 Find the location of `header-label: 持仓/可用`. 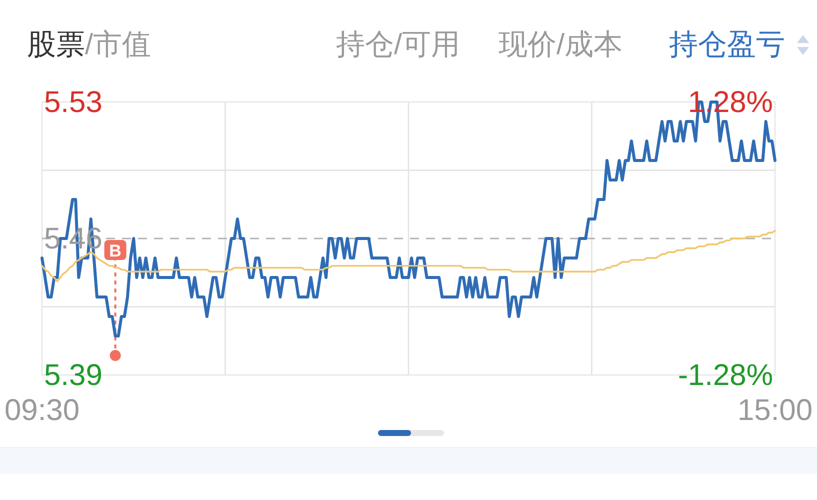

header-label: 持仓/可用 is located at coordinates (398, 45).